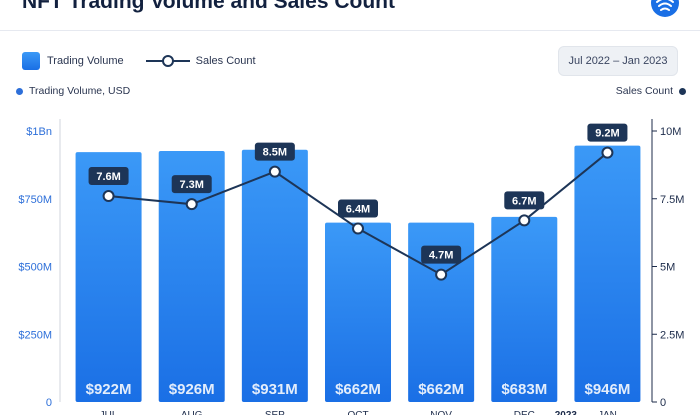  I want to click on chart-title: NFT Trading Volume and Sales Count, so click(208, 6).